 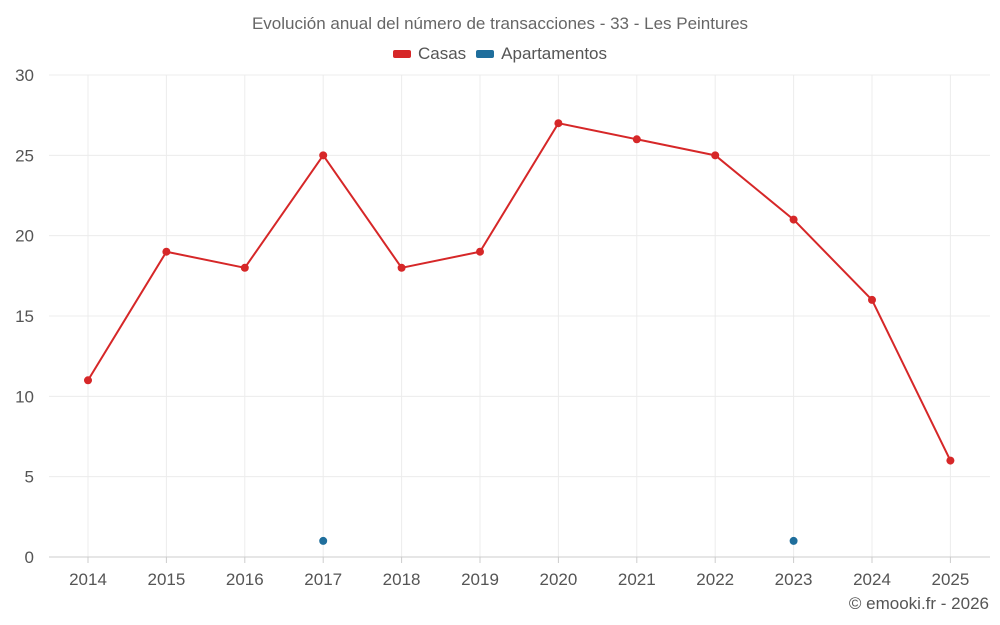 What do you see at coordinates (558, 579) in the screenshot?
I see `x-tick-label: 2020` at bounding box center [558, 579].